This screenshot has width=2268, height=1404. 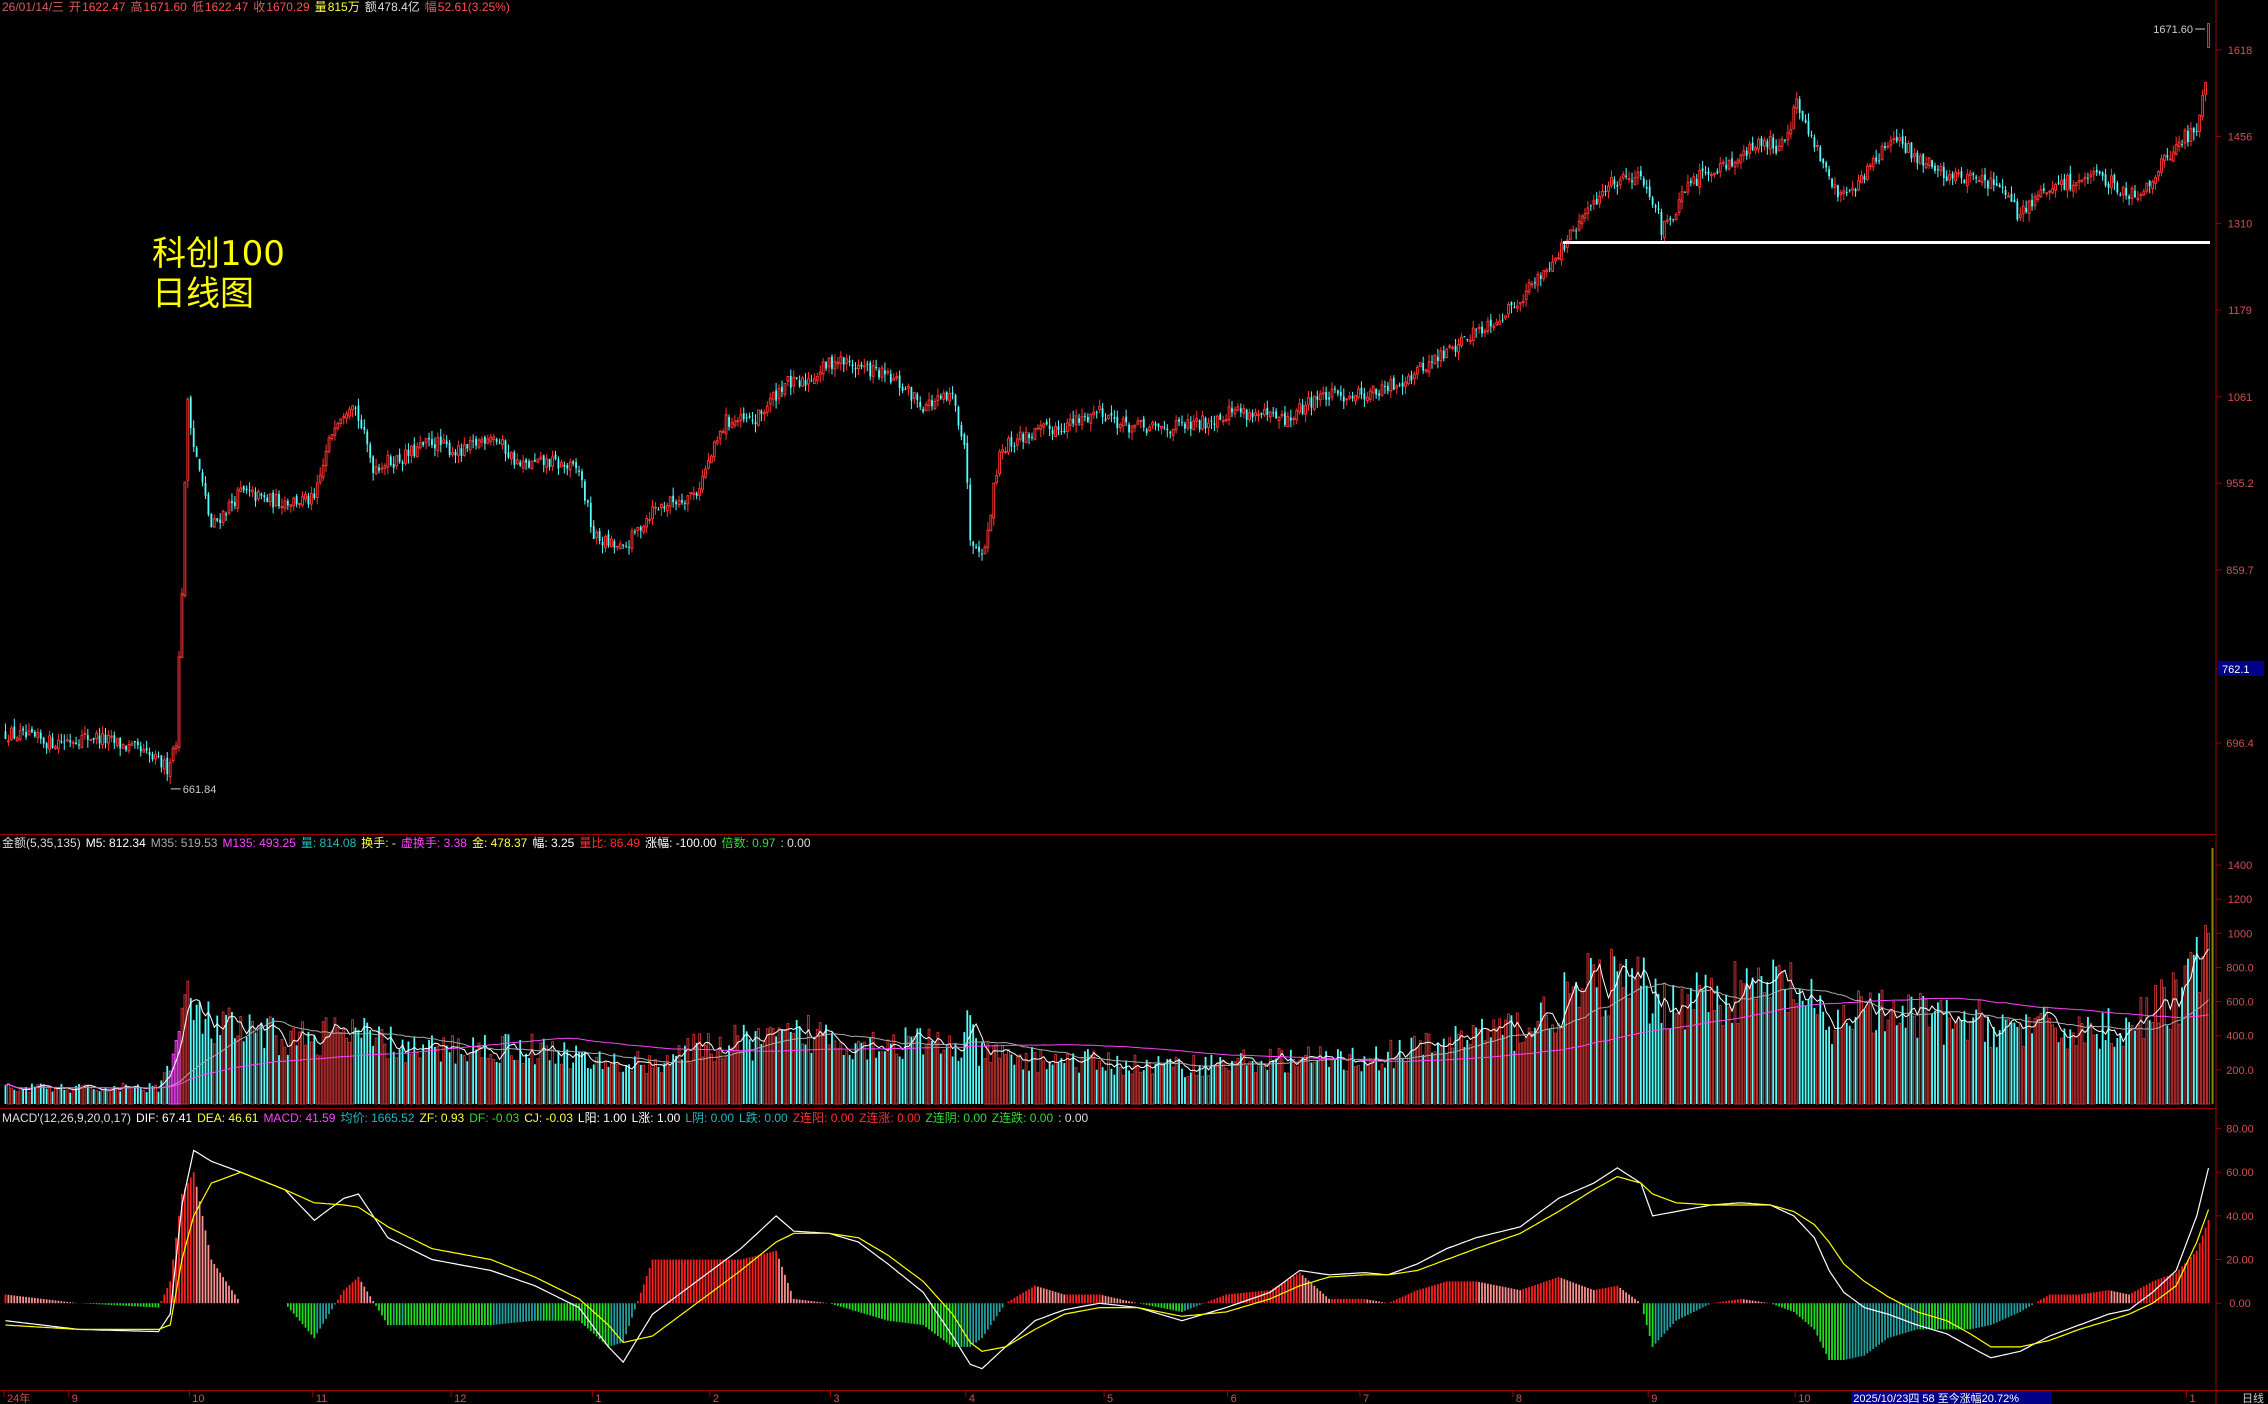 I want to click on y-tick-label-price: 1061, so click(x=2240, y=398).